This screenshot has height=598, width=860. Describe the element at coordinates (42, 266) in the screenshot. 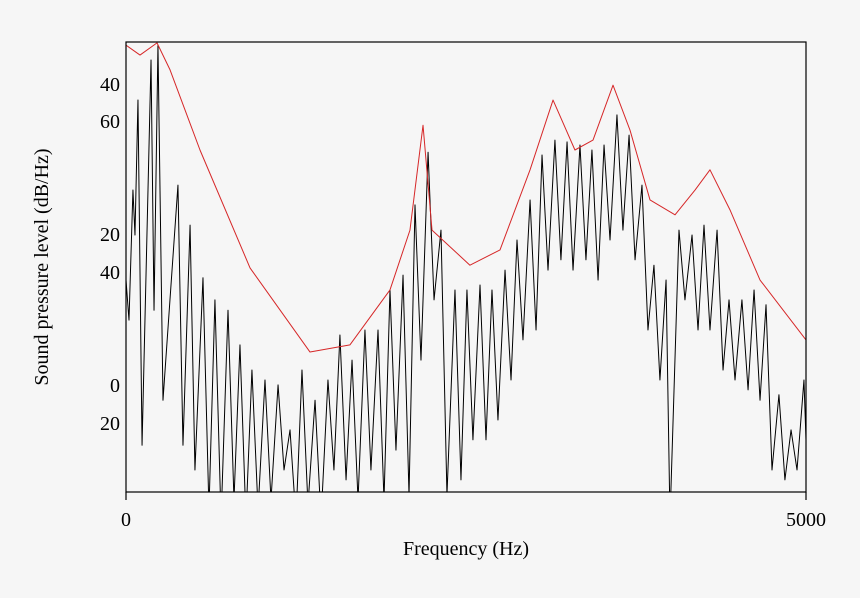

I see `y-axis-label: Sound pressure level (dB/Hz)` at that location.